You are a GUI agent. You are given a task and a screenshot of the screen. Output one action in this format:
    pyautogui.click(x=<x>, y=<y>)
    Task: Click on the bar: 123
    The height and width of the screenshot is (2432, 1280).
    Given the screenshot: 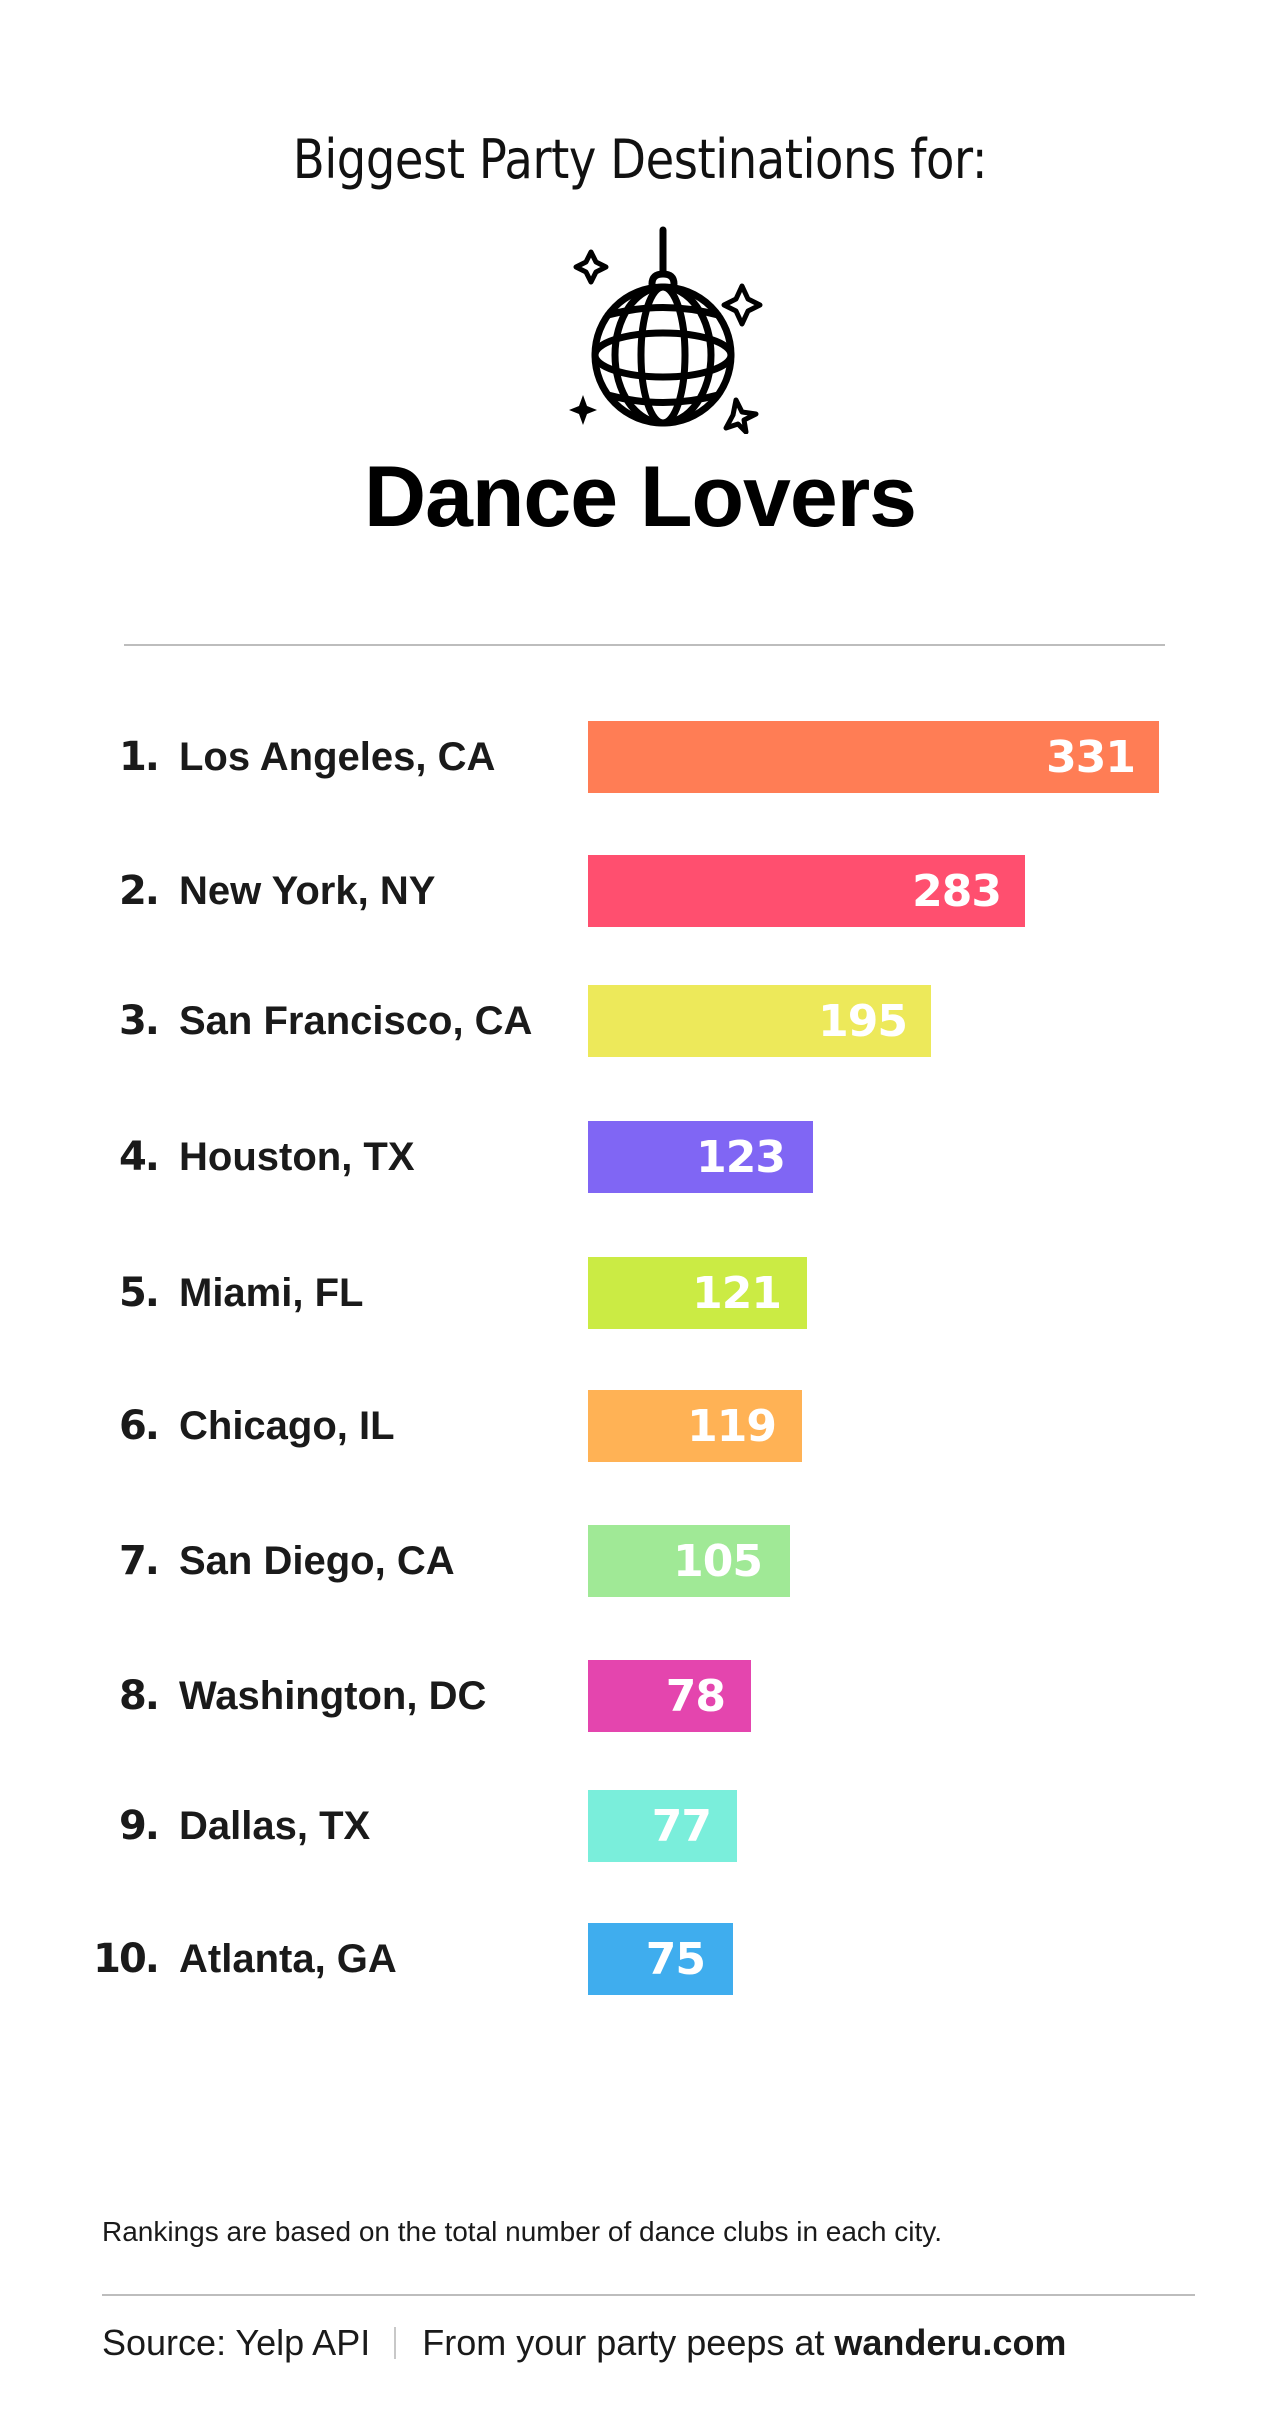 What is the action you would take?
    pyautogui.click(x=700, y=1157)
    